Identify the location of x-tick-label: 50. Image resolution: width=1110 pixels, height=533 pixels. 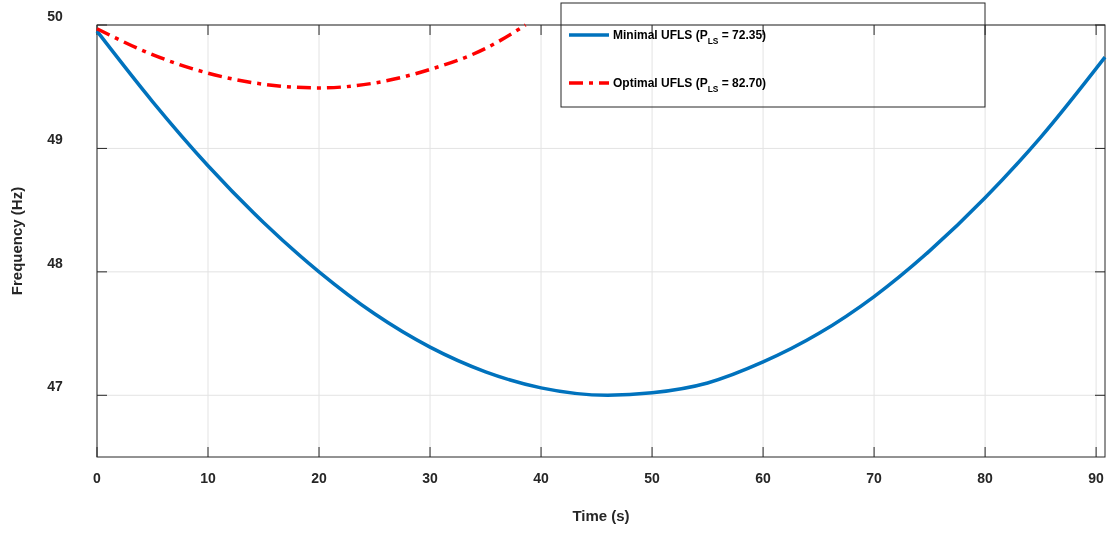
(652, 478).